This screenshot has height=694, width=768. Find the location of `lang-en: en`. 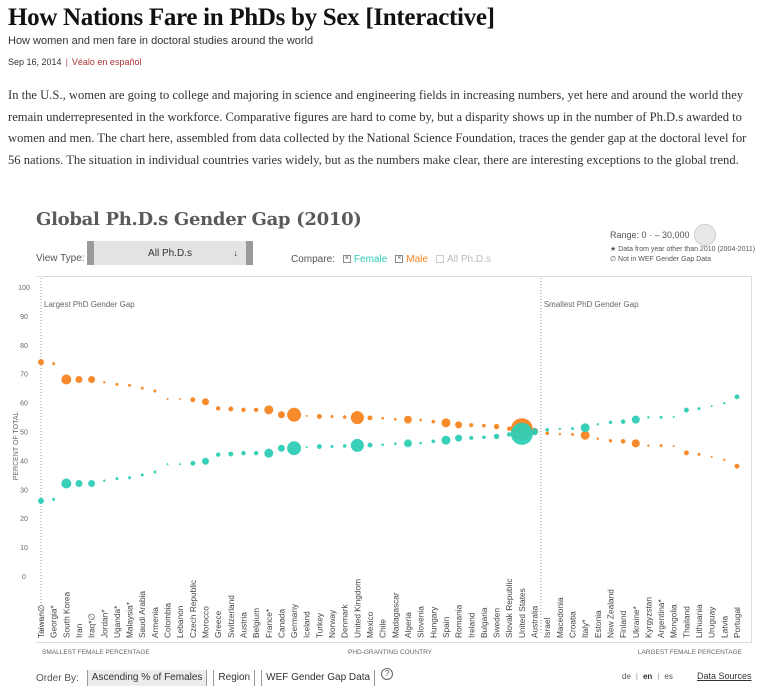

lang-en: en is located at coordinates (647, 676).